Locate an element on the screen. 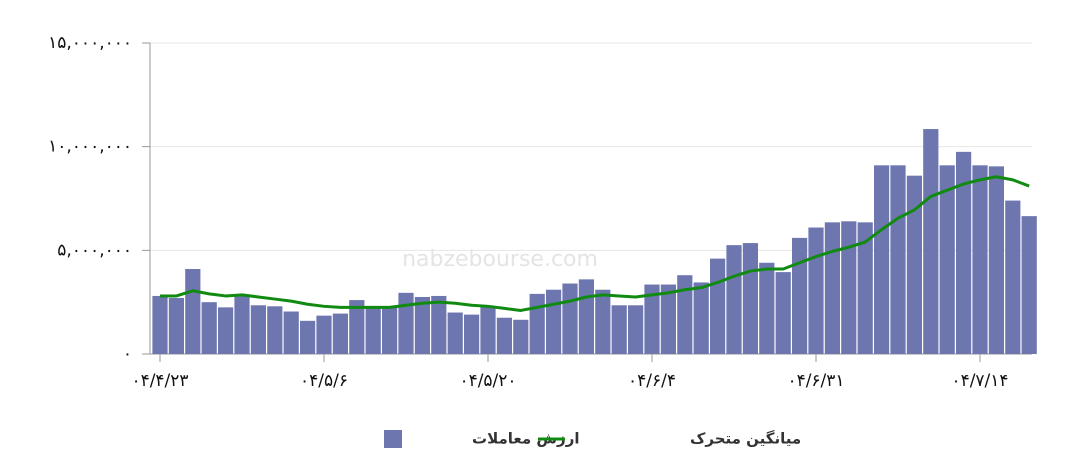  y-tick-label: ۵,۰۰۰,۰۰۰ is located at coordinates (94, 250).